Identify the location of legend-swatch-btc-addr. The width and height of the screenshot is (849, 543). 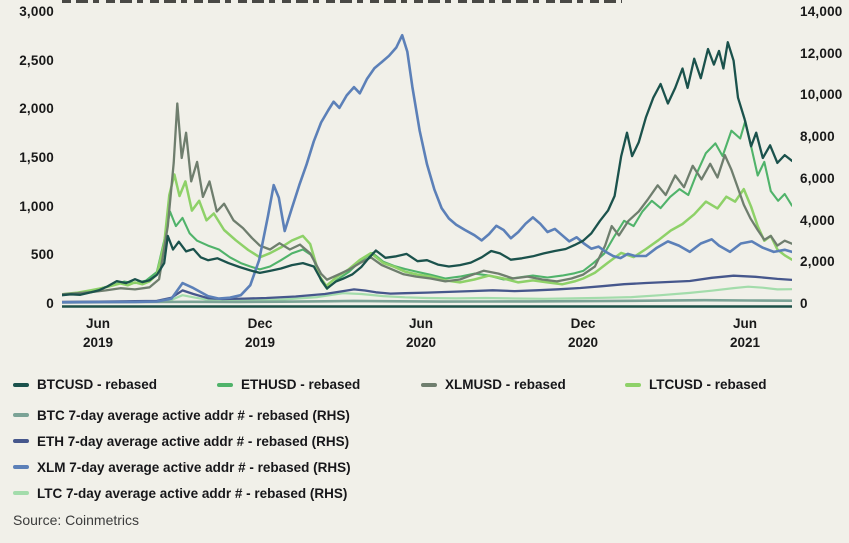
(21, 415).